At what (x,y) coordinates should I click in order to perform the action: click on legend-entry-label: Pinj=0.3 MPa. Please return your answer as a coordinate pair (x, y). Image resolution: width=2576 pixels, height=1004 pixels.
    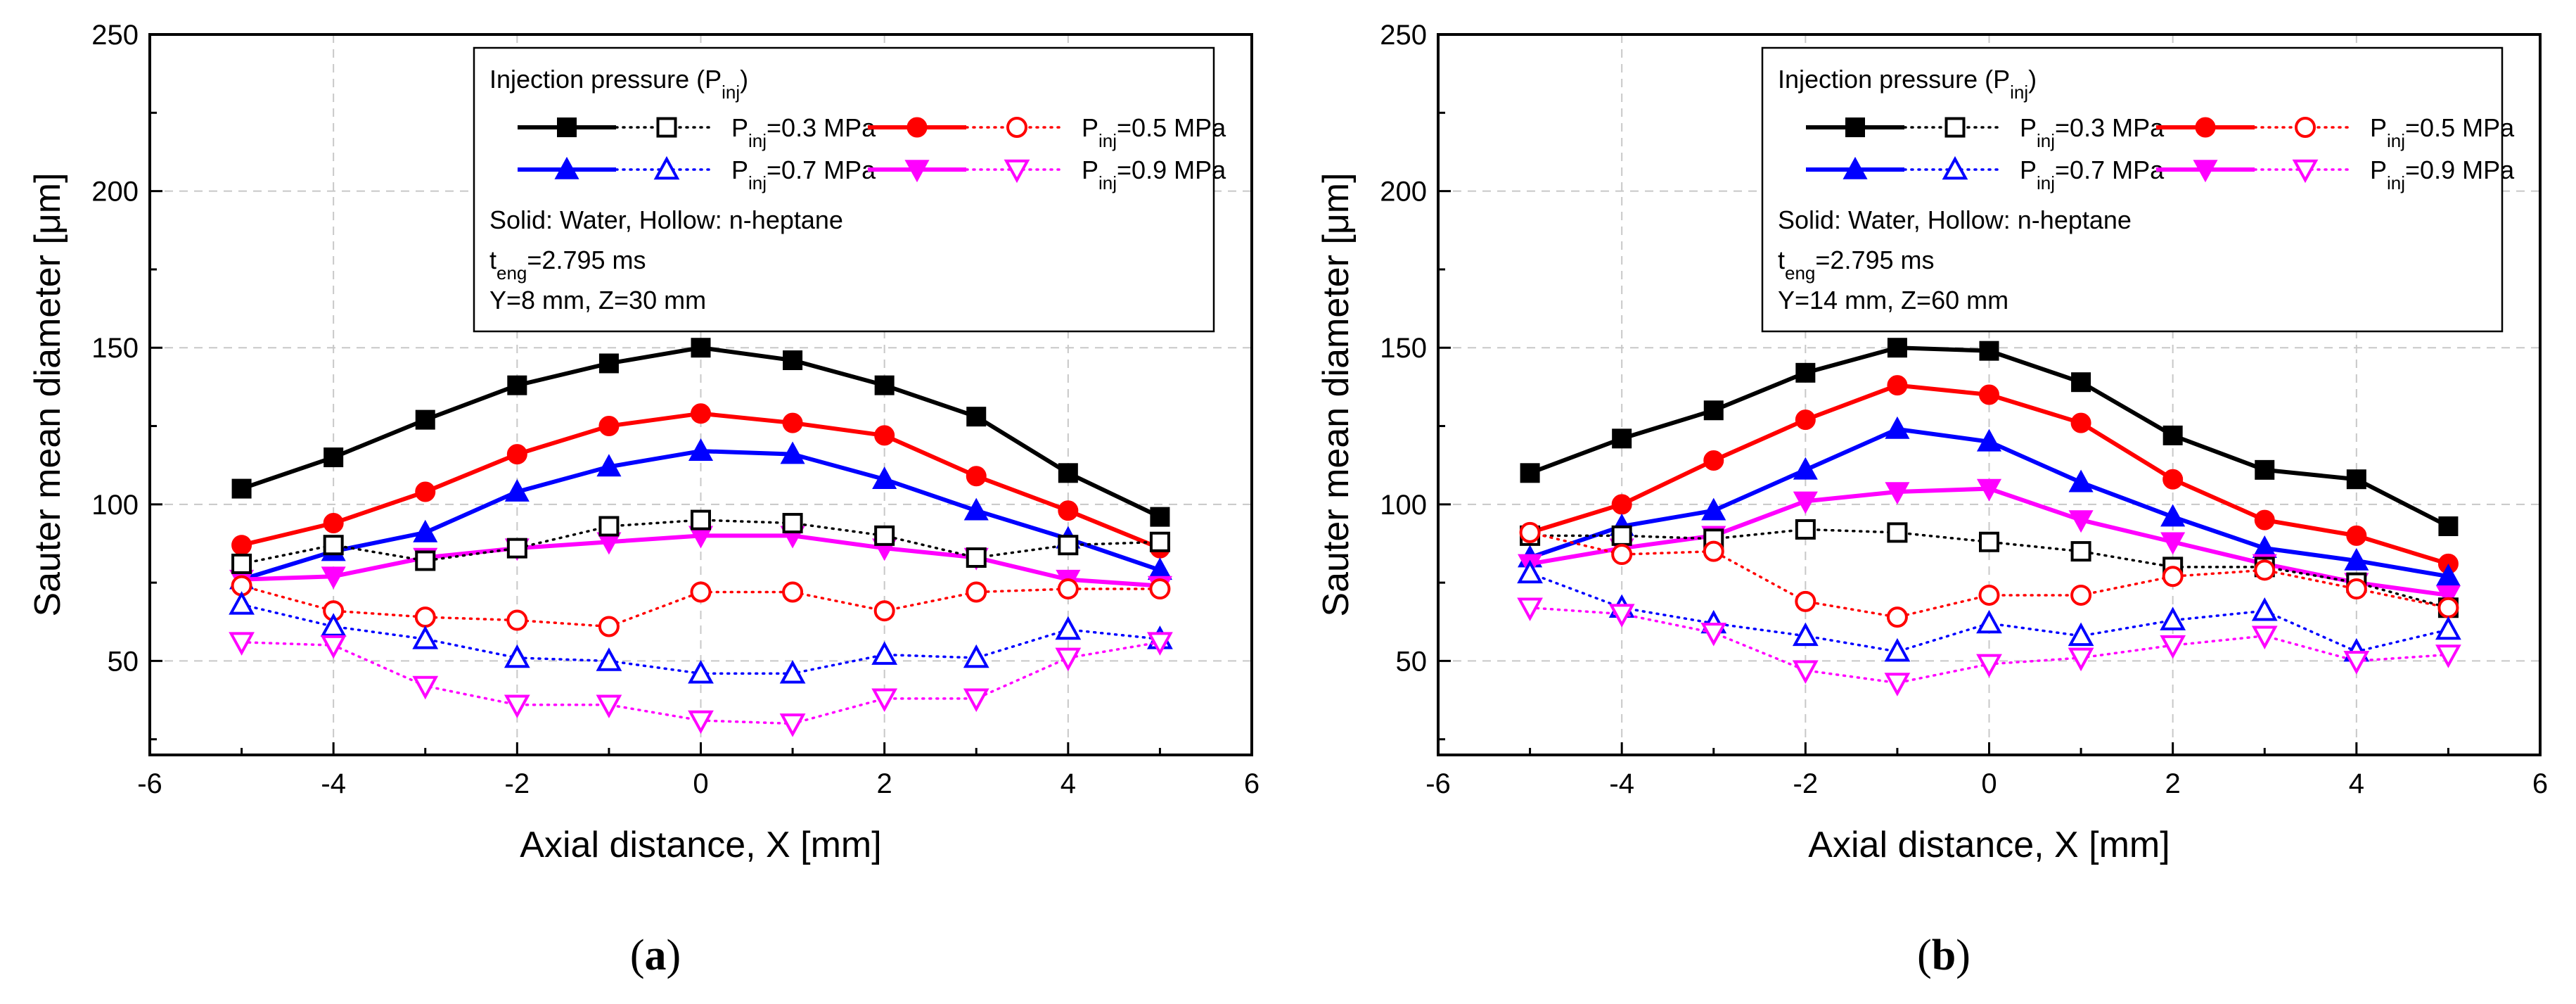
    Looking at the image, I should click on (803, 132).